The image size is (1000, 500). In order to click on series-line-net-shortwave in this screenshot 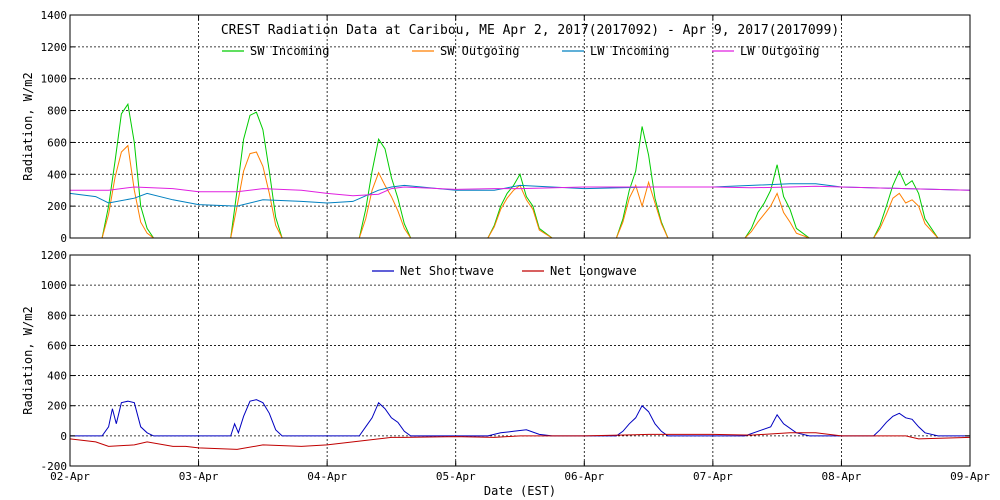, I will do `click(520, 418)`.